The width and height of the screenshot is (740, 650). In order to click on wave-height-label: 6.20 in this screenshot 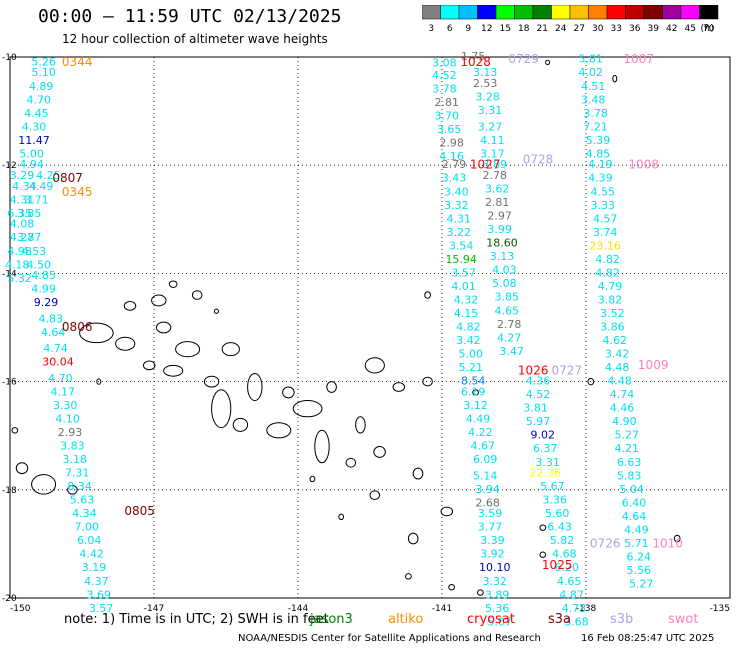, I will do `click(567, 567)`.